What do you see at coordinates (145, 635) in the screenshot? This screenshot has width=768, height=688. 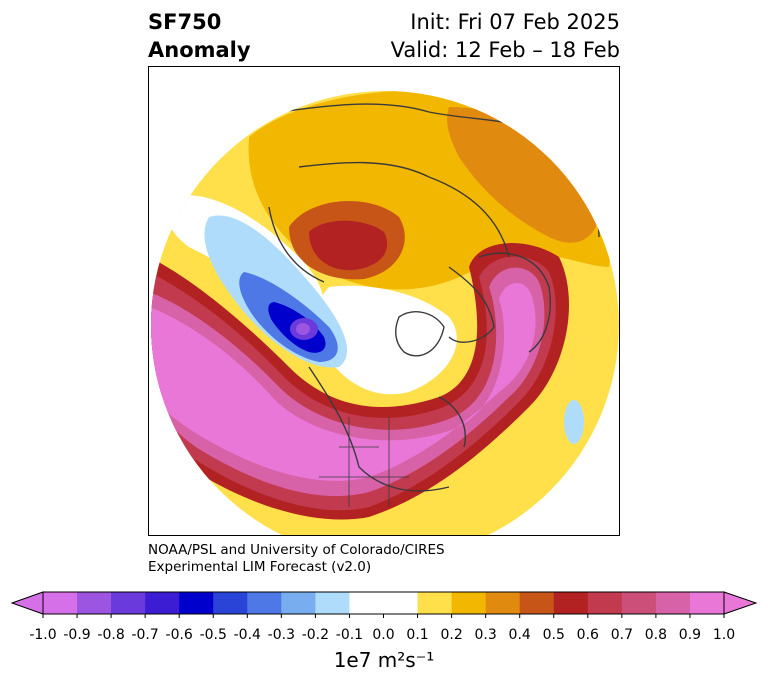 I see `colorbar-tick-label: -0.7` at bounding box center [145, 635].